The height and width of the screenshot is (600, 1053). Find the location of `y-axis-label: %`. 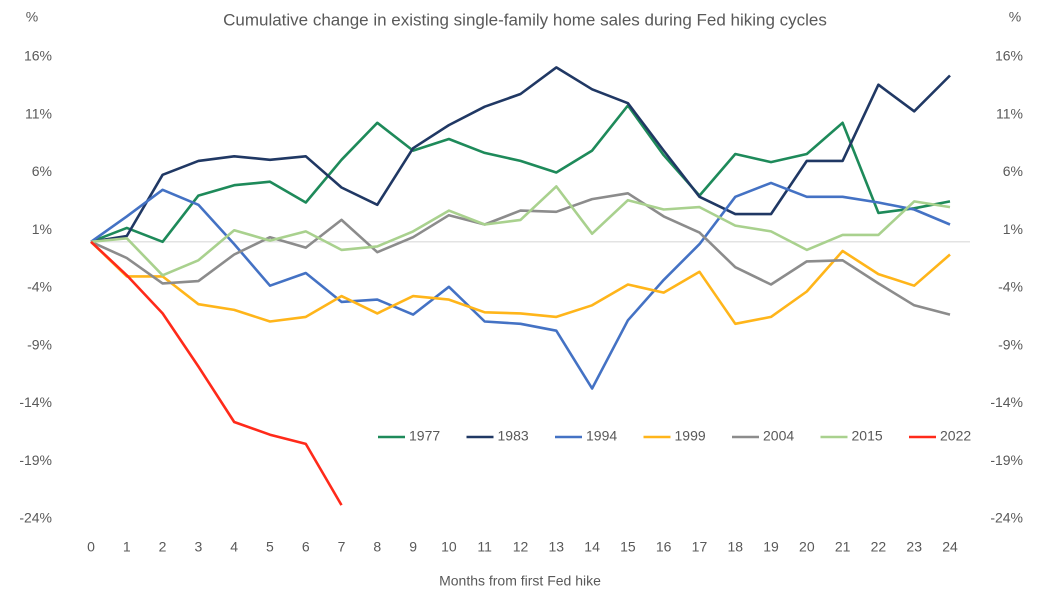

y-axis-label: % is located at coordinates (32, 17).